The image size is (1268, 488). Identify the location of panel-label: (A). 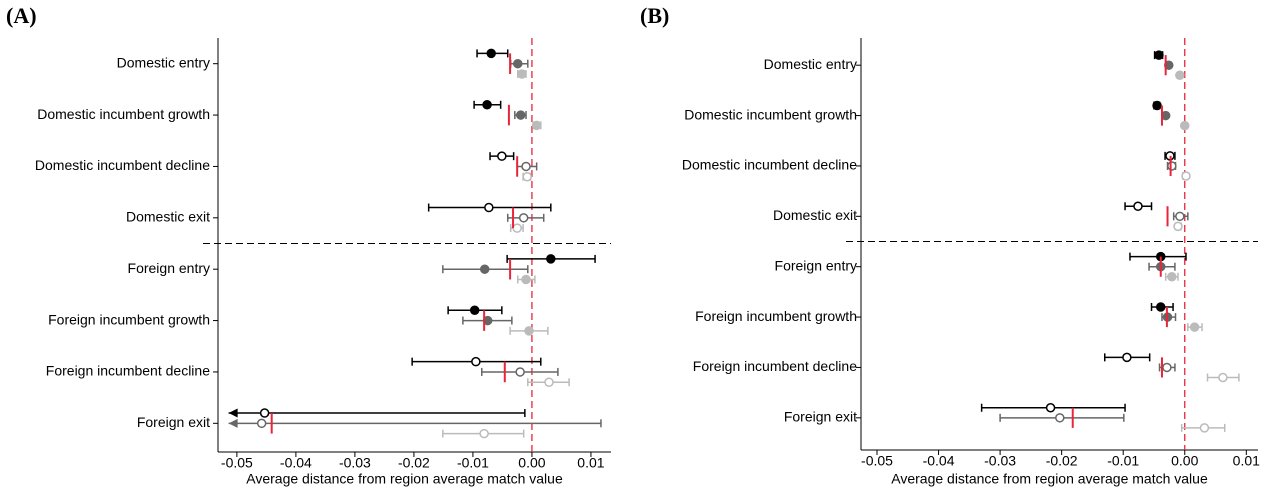
(21, 15).